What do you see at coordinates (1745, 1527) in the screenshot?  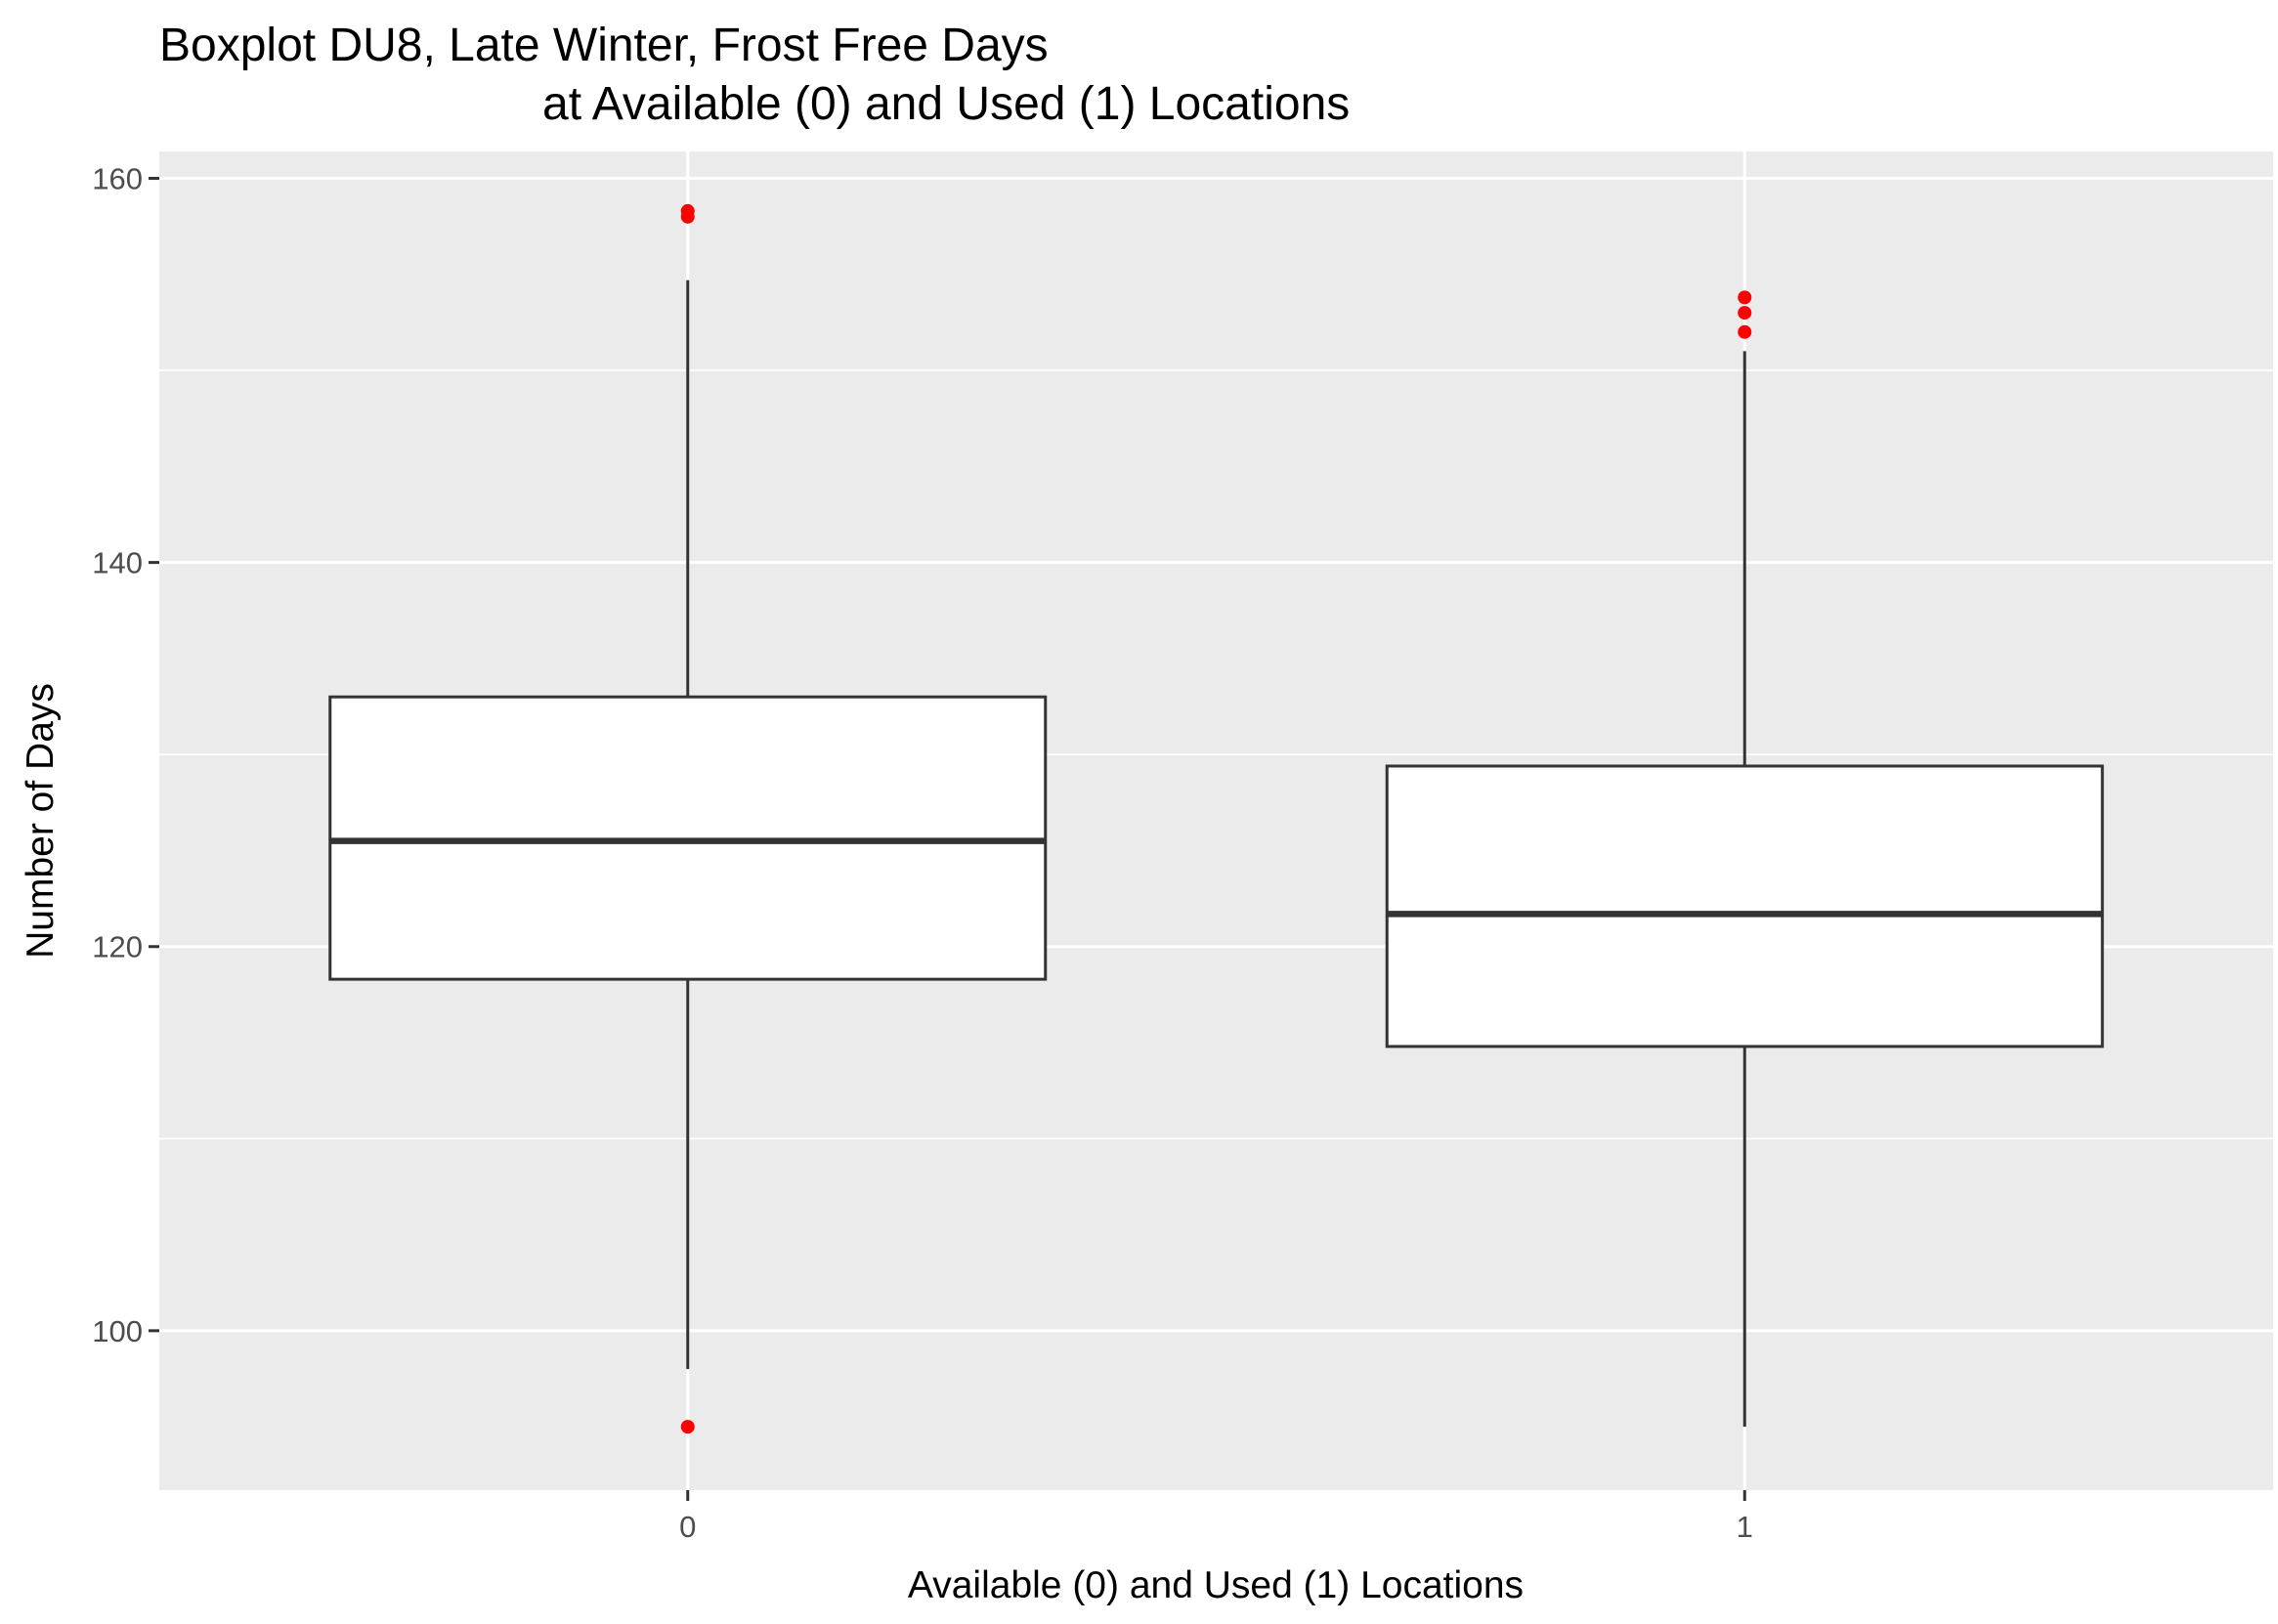 I see `x-tick-label: 1` at bounding box center [1745, 1527].